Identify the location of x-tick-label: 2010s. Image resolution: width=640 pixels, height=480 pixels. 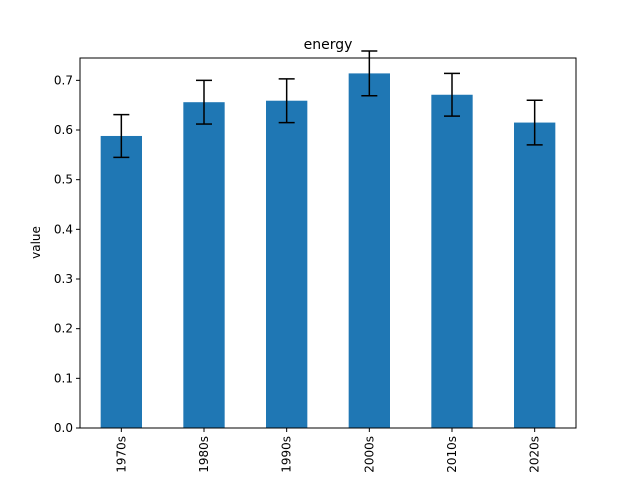
(452, 454).